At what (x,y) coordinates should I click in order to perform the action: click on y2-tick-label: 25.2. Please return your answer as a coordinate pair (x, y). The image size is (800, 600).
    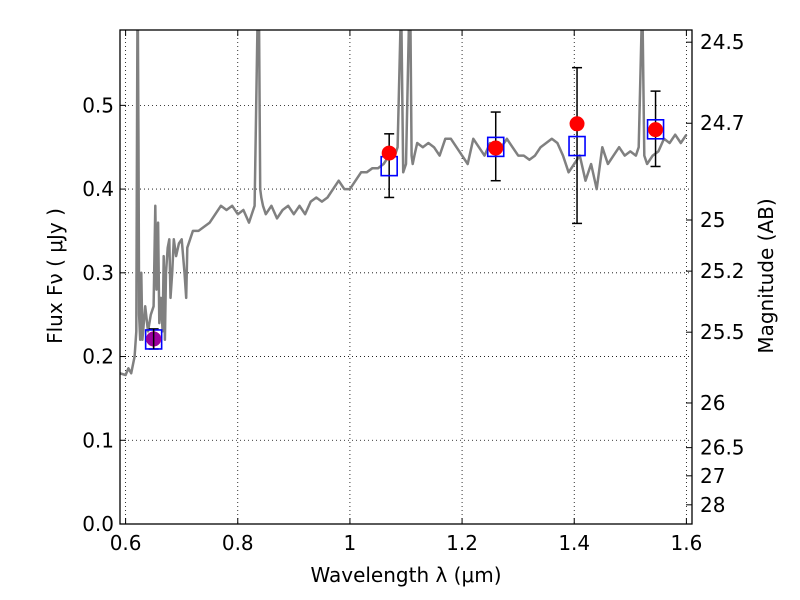
    Looking at the image, I should click on (722, 271).